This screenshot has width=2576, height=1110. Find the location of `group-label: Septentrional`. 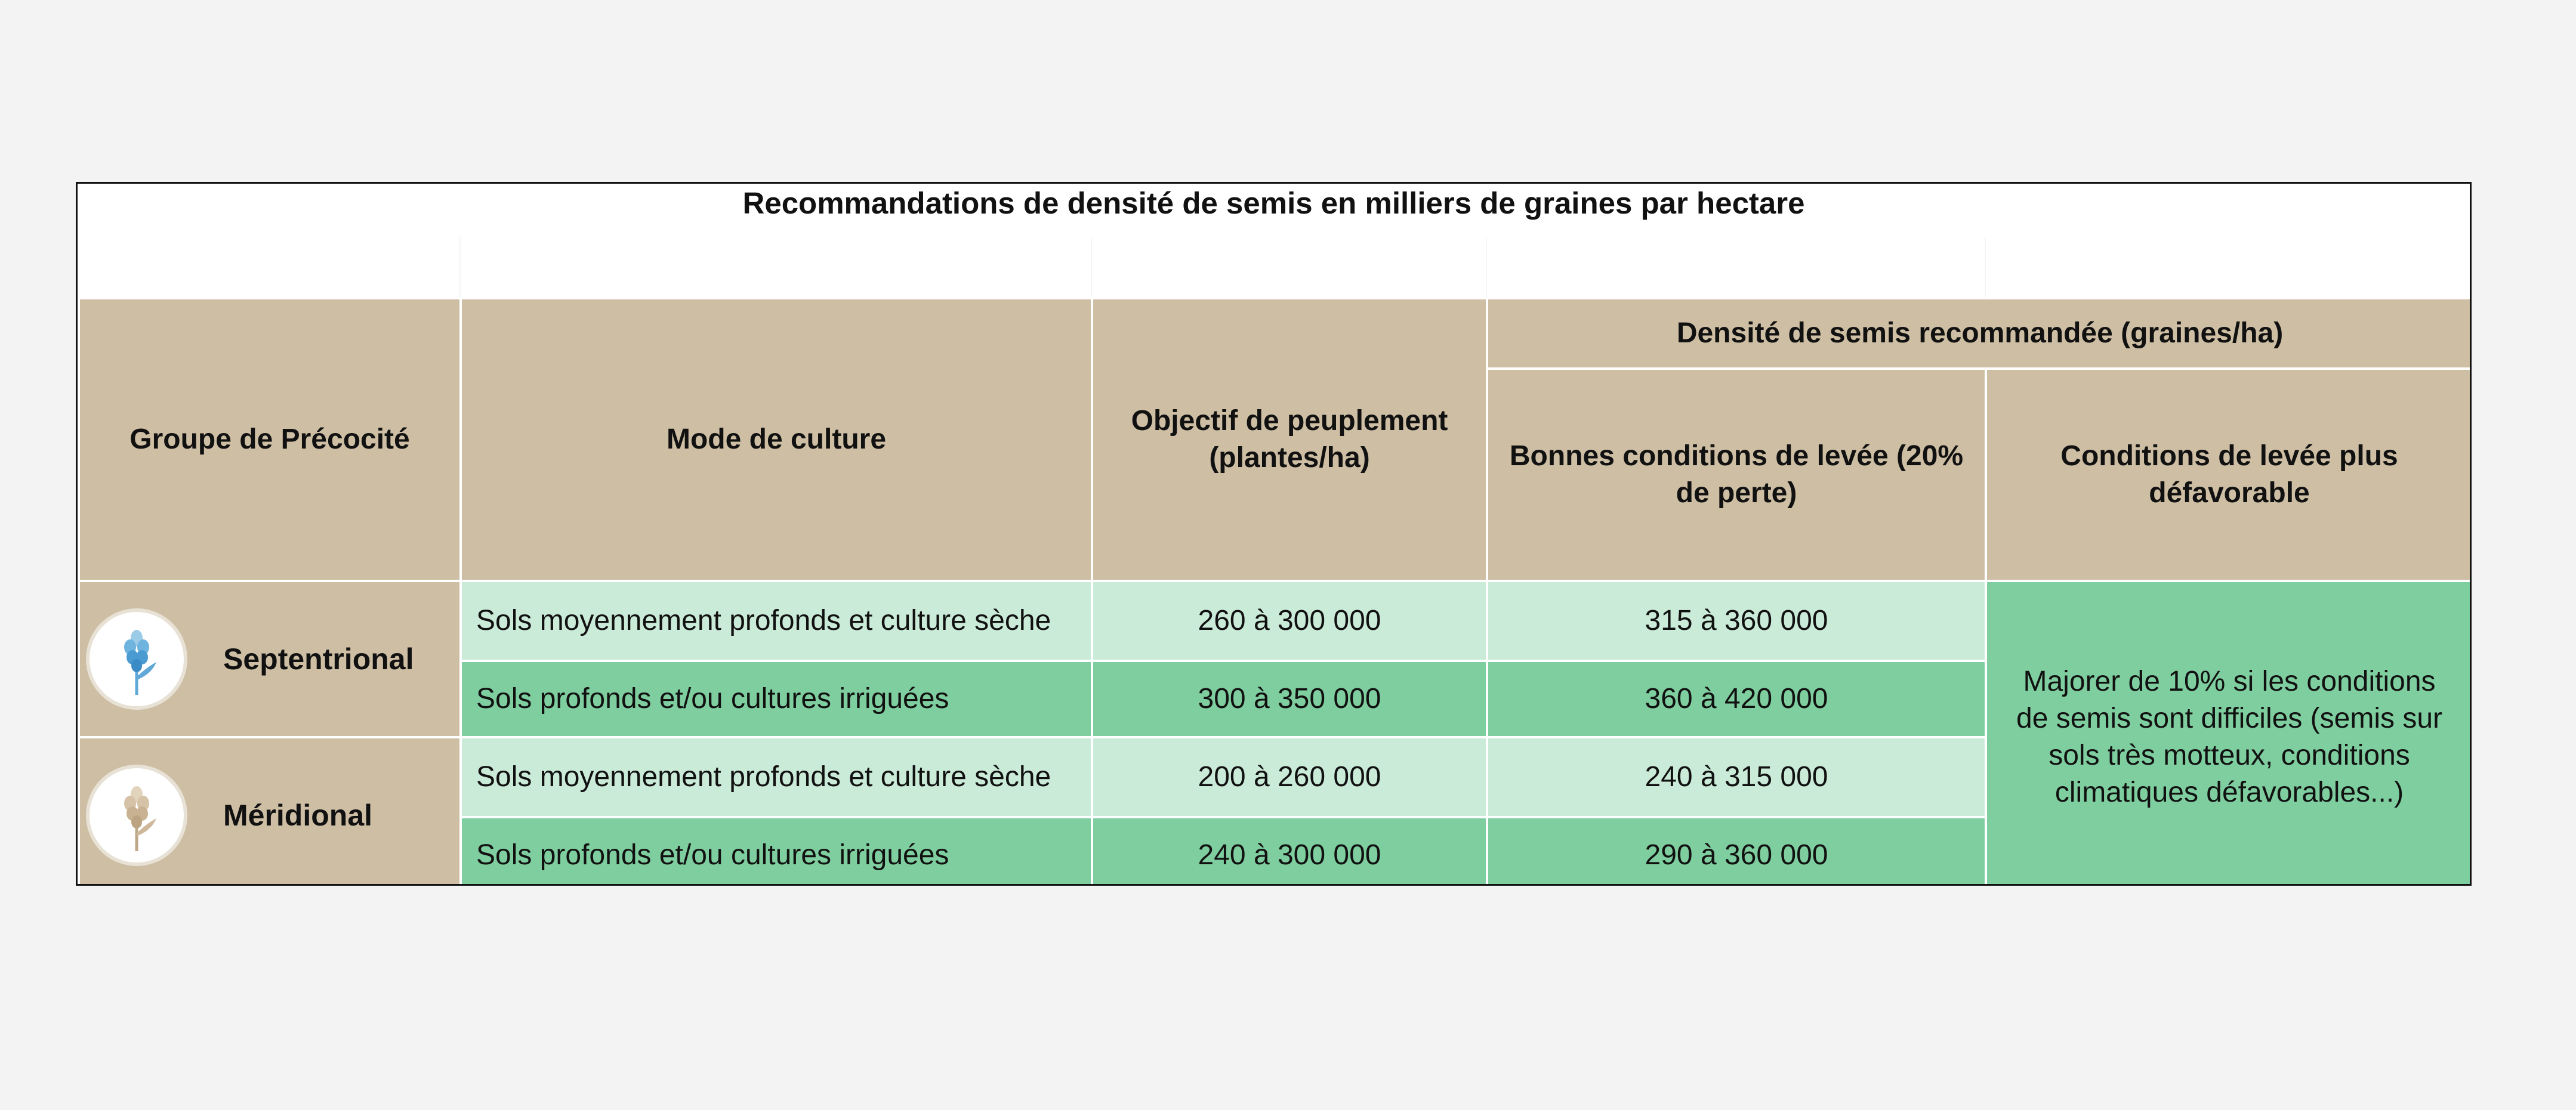

group-label: Septentrional is located at coordinates (319, 659).